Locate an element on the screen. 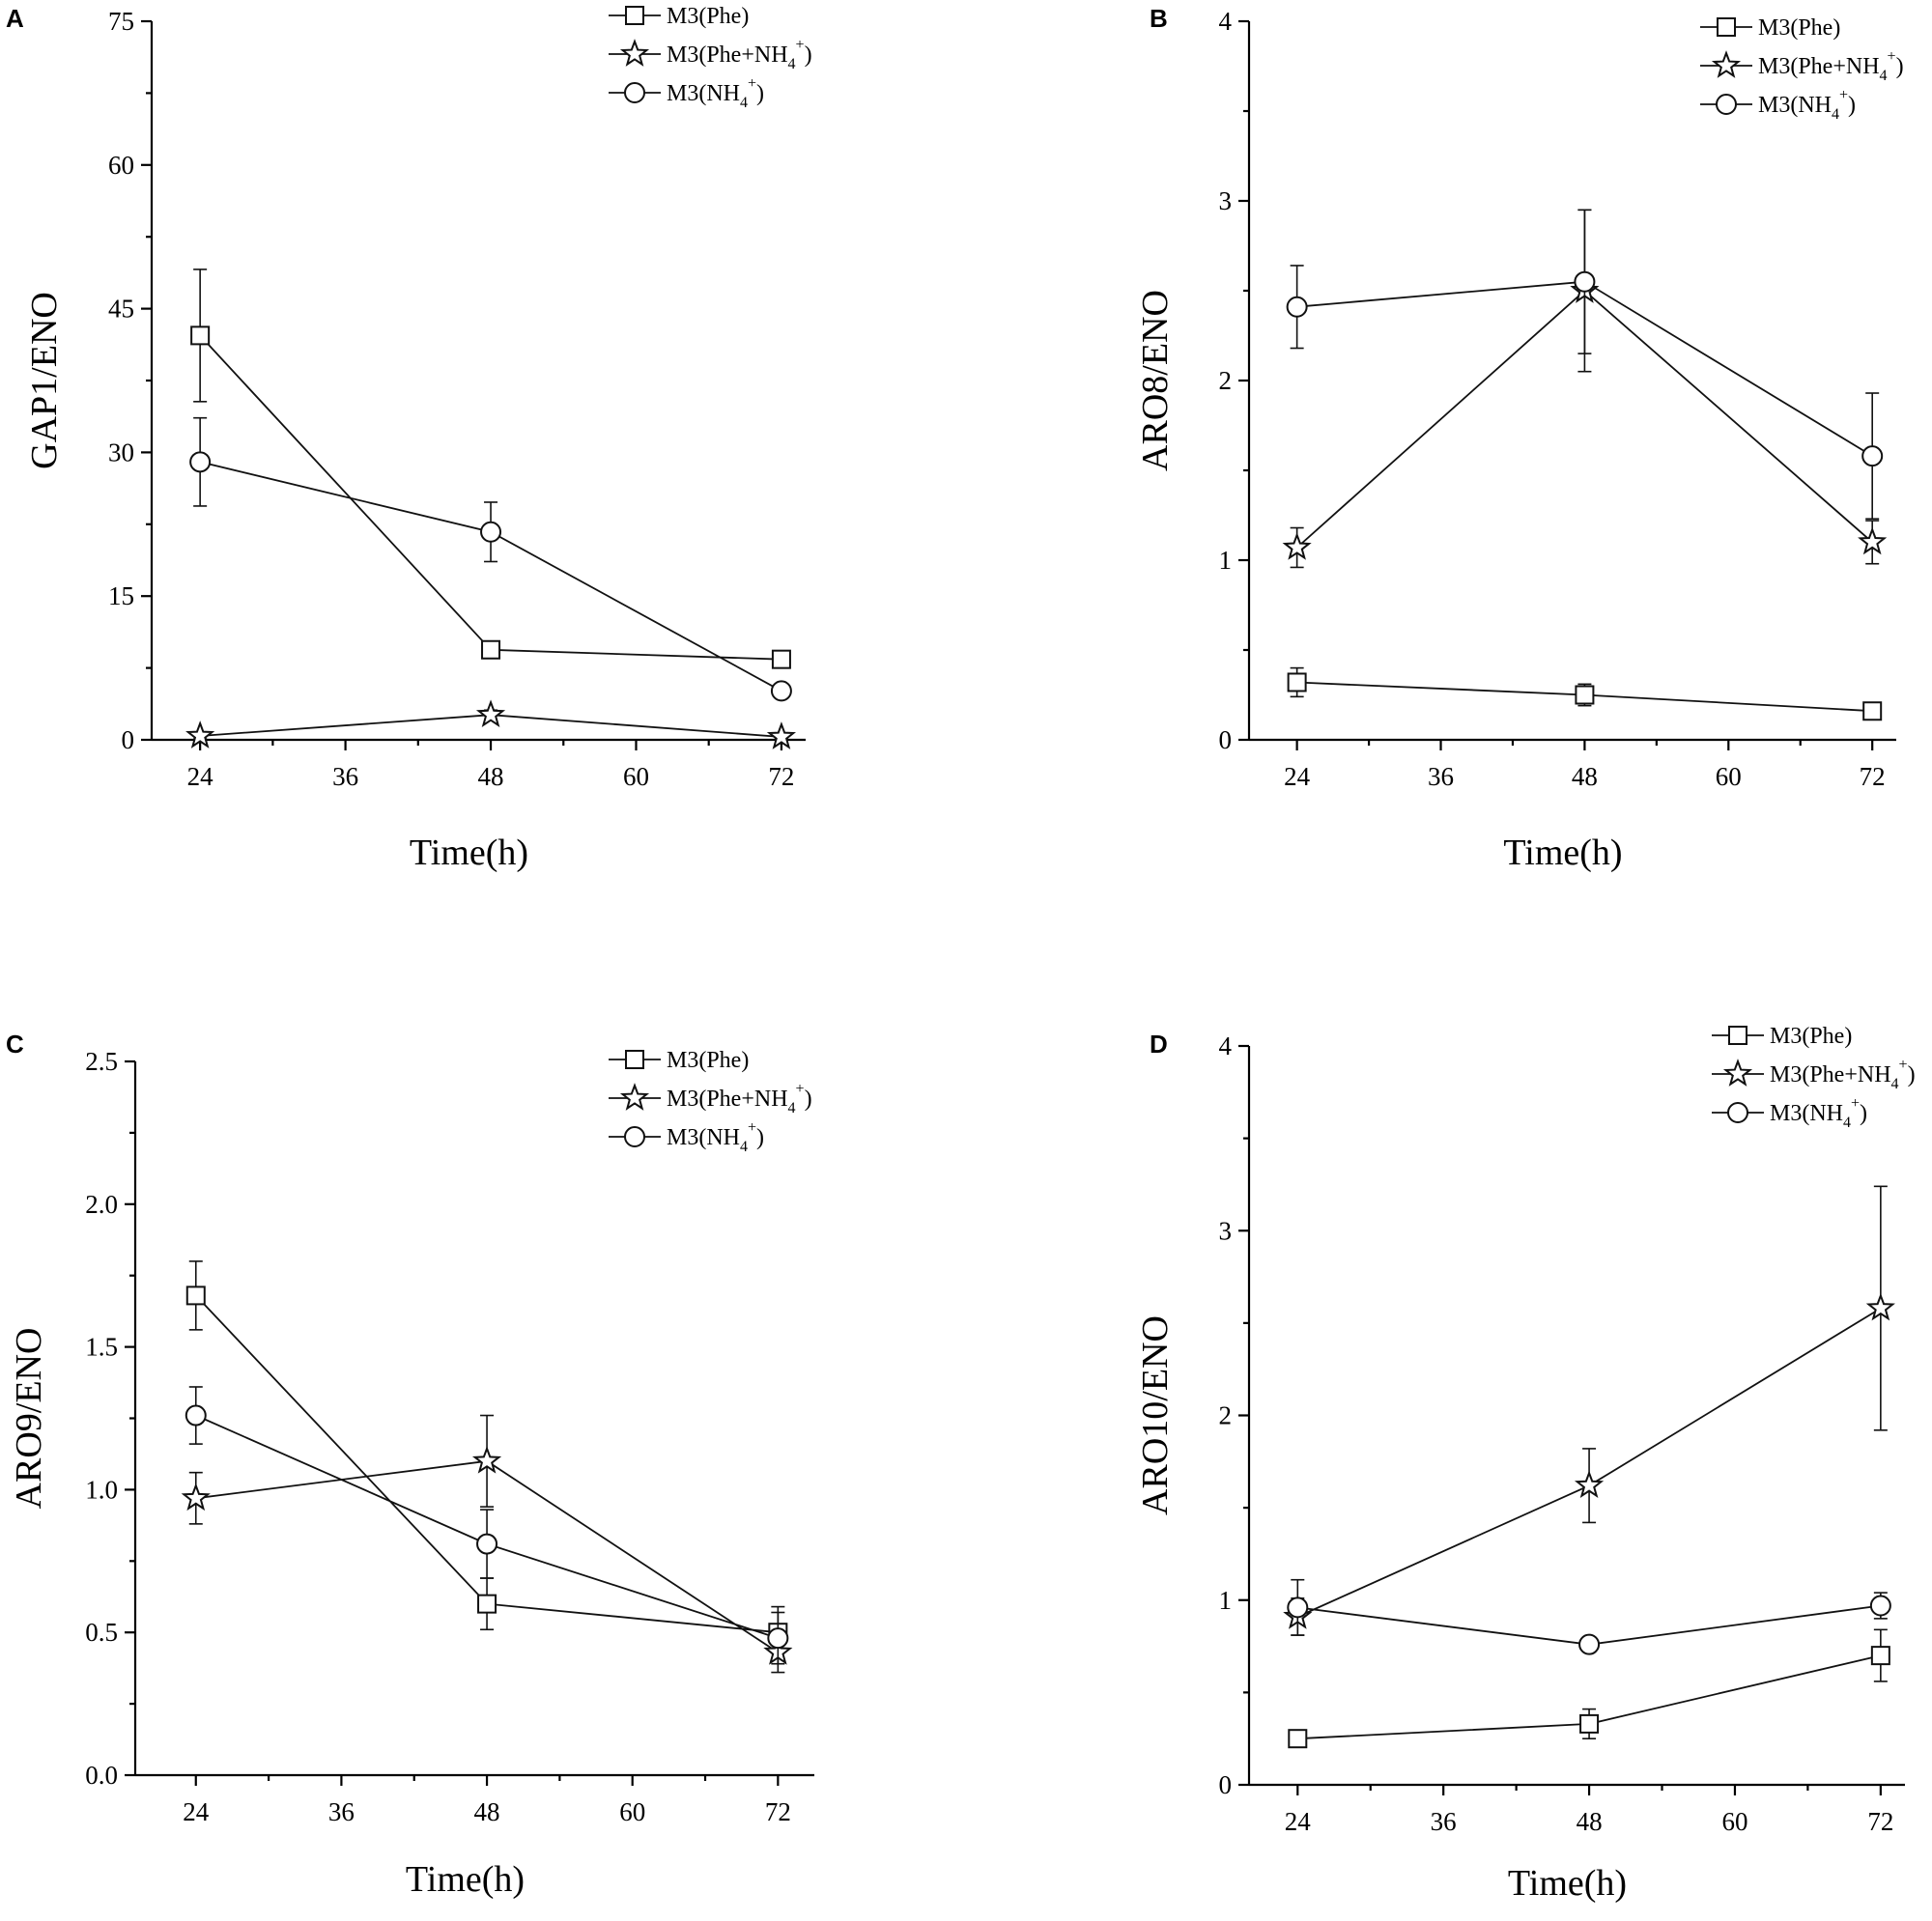 The image size is (1932, 1921). y-axis-title: ARO9/ENO is located at coordinates (29, 1419).